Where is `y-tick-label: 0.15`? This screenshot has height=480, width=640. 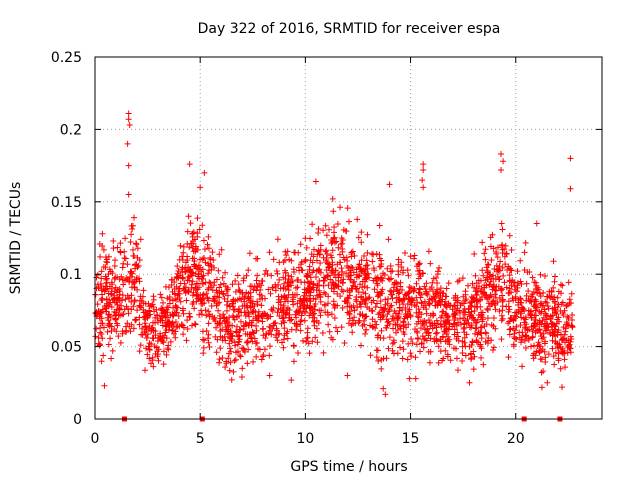
y-tick-label: 0.15 is located at coordinates (66, 203).